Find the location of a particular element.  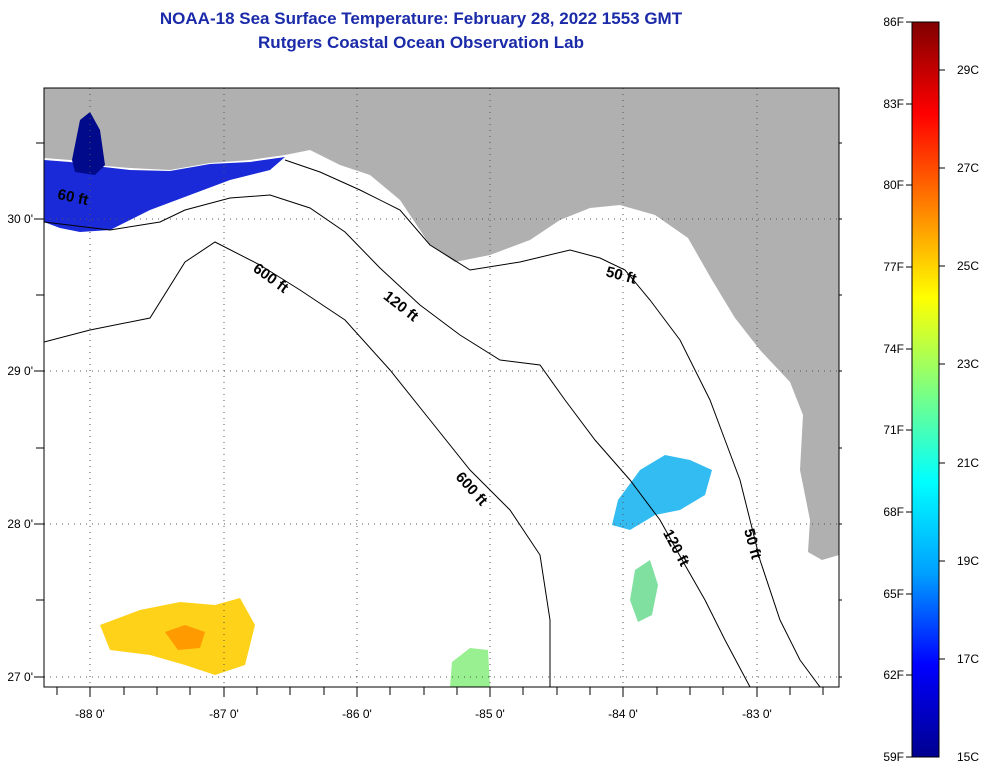

lat-label-1: 29 0' is located at coordinates (20, 371).